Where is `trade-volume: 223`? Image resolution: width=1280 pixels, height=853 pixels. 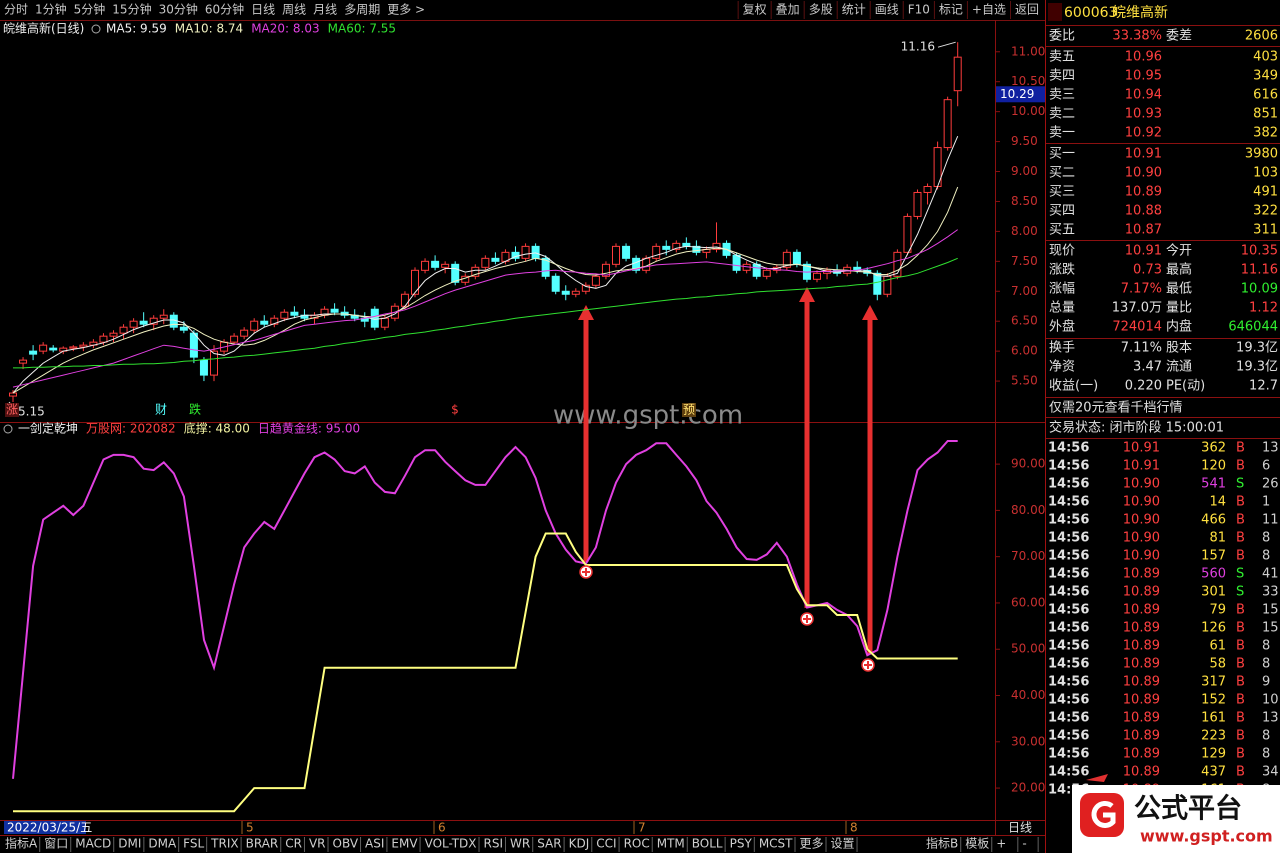
trade-volume: 223 is located at coordinates (1213, 736).